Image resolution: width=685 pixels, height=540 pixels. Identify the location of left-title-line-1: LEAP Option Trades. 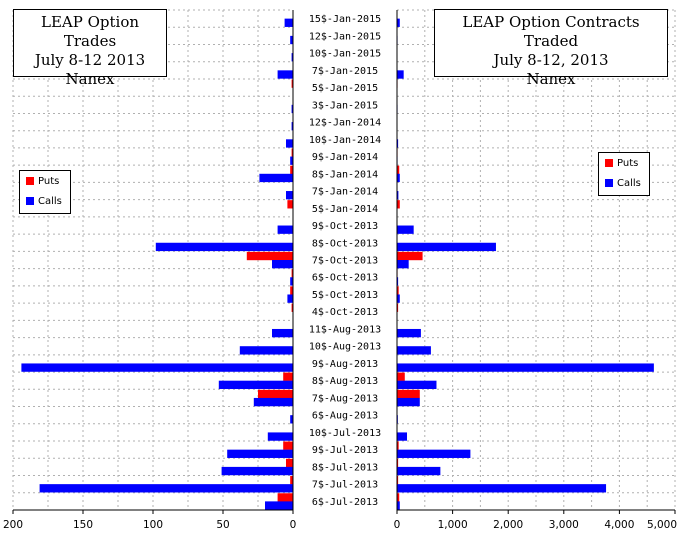
(90, 31).